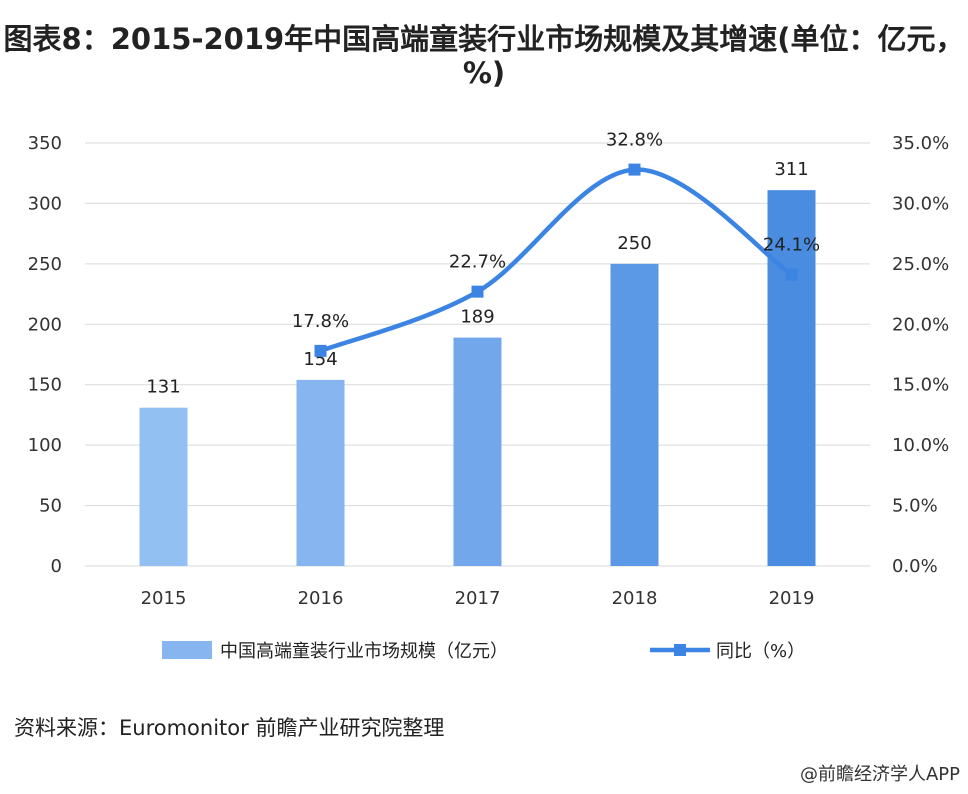 The width and height of the screenshot is (968, 794). I want to click on legend-label-bar: 中国高端童装行业市场规模（亿元）, so click(364, 651).